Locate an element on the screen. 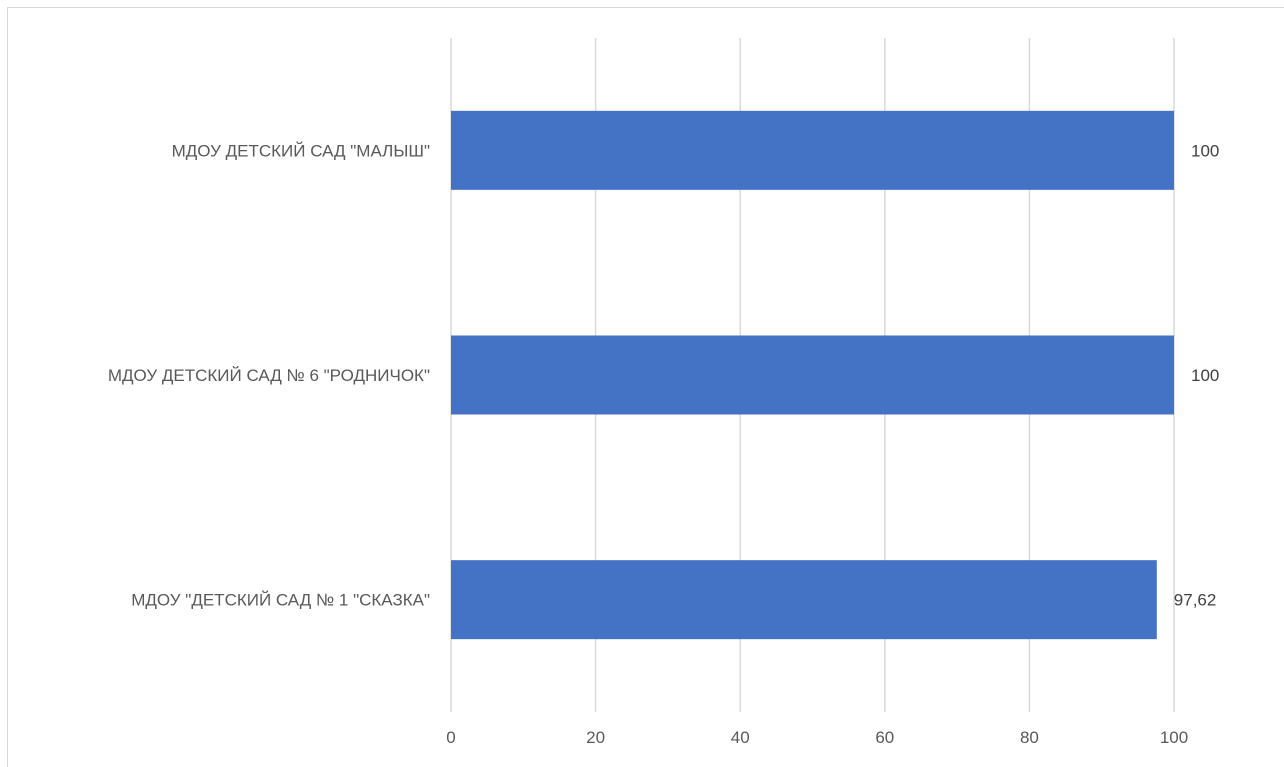 Image resolution: width=1284 pixels, height=767 pixels. x-tick-label: 40 is located at coordinates (740, 737).